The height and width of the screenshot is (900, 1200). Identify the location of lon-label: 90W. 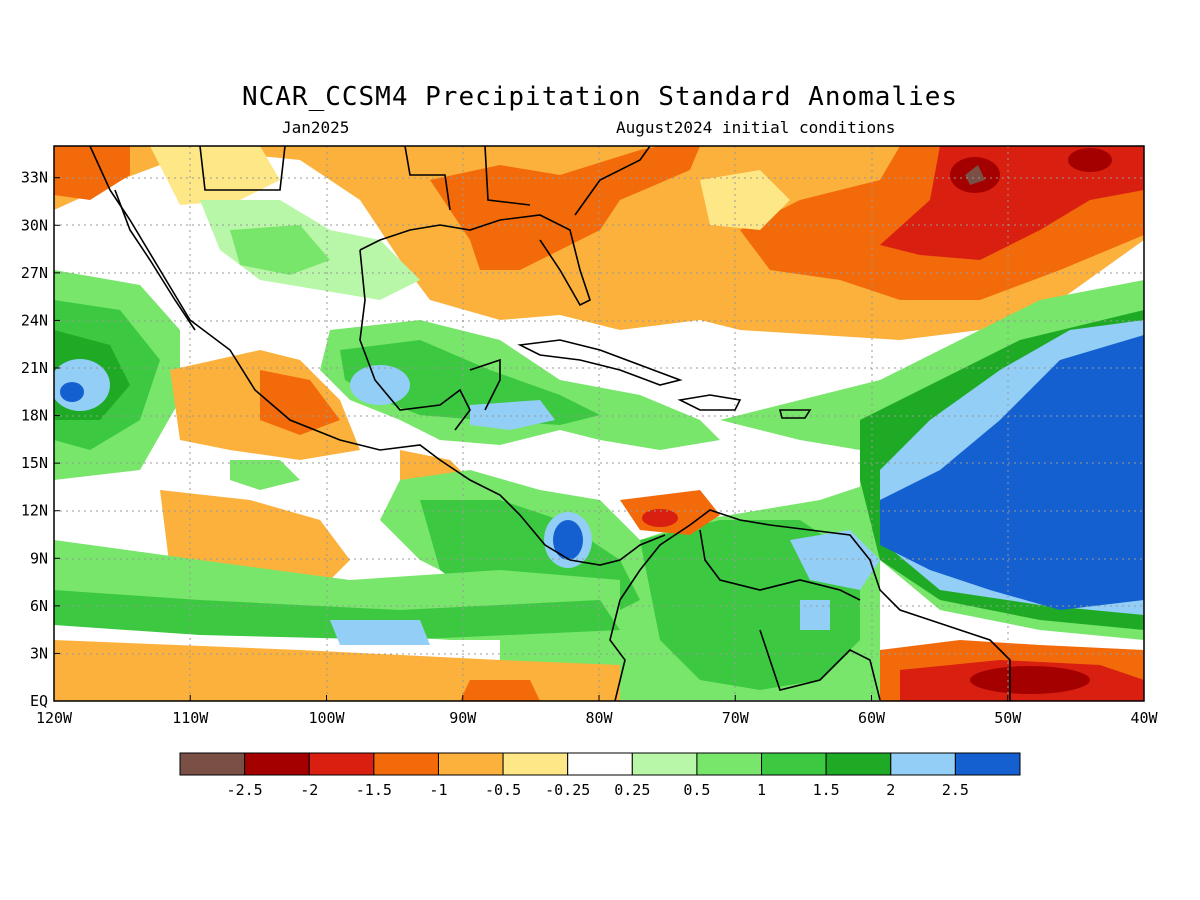
(463, 718).